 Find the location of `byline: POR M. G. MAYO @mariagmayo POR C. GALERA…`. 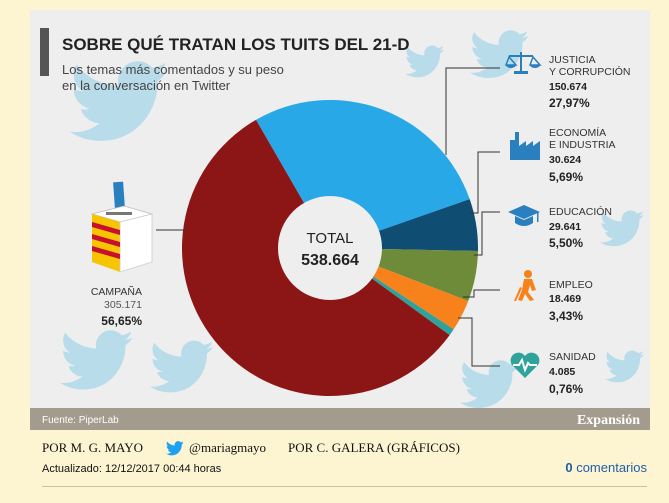

byline: POR M. G. MAYO @mariagmayo POR C. GALERA… is located at coordinates (251, 448).